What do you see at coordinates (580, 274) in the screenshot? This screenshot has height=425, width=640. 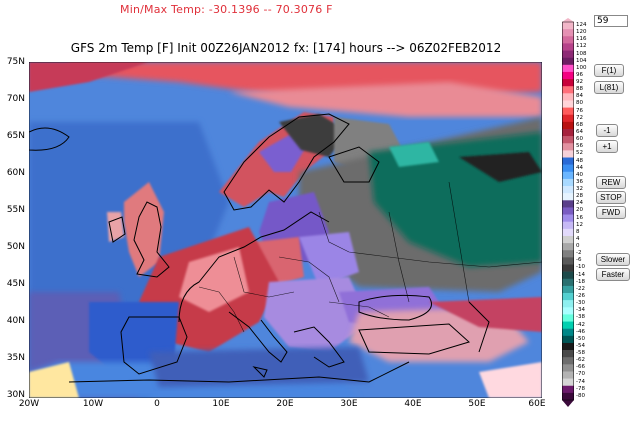 I see `colorbar-tick-label: -14` at bounding box center [580, 274].